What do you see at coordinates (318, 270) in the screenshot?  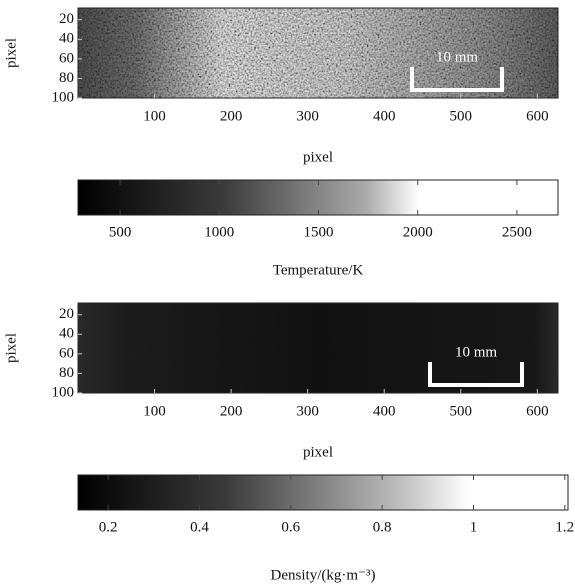 I see `colorbar-label: Temperature/K` at bounding box center [318, 270].